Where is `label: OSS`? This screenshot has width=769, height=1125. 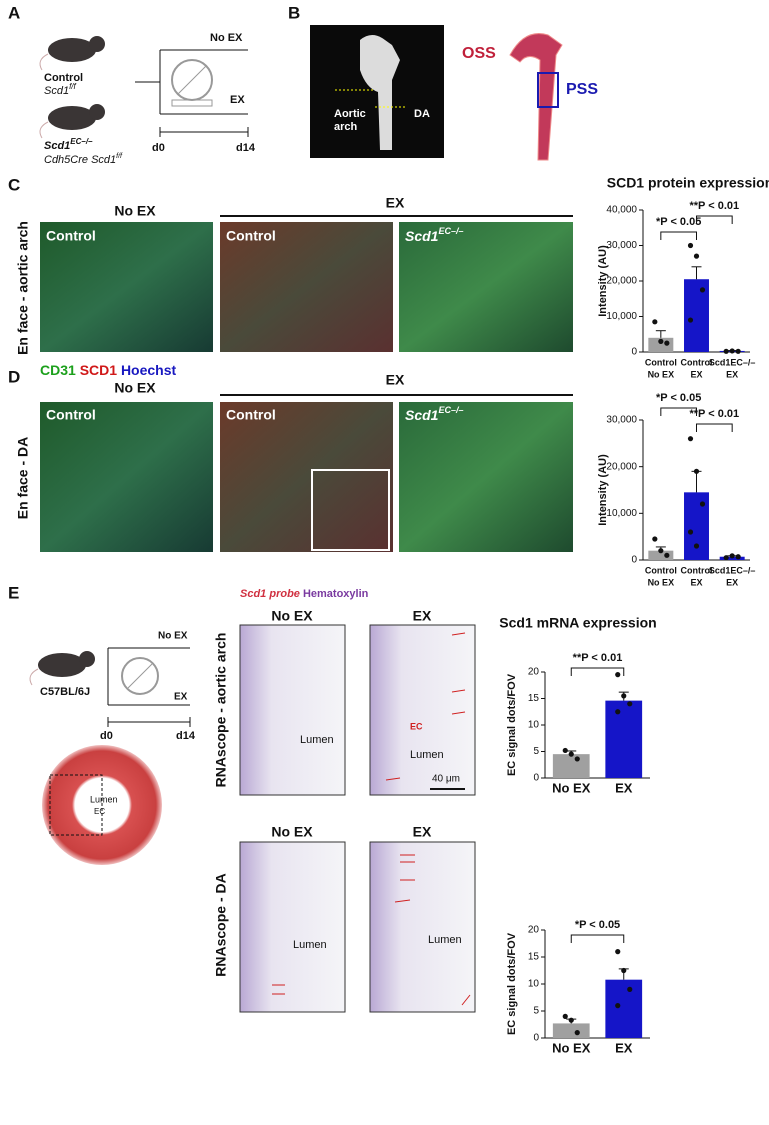
label: OSS is located at coordinates (479, 53).